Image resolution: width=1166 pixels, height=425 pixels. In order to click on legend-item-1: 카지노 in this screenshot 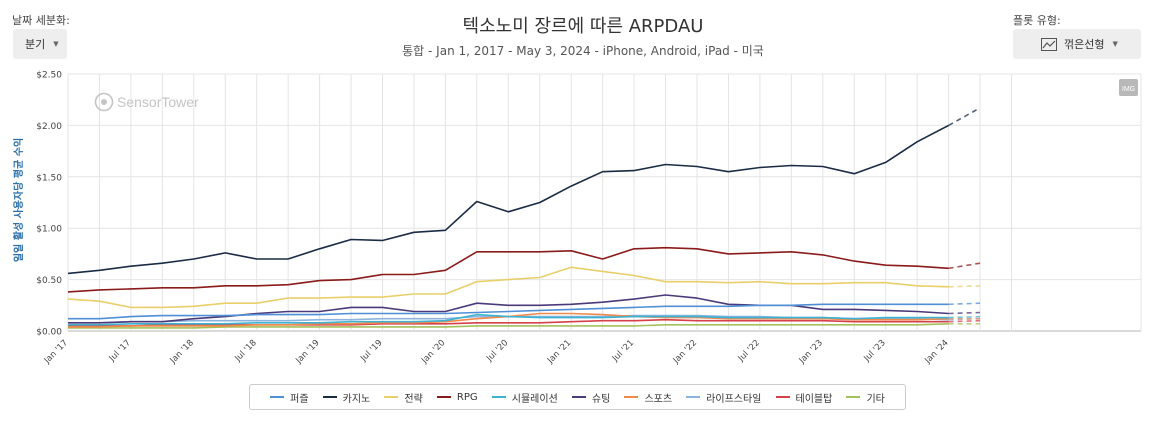, I will do `click(346, 397)`.